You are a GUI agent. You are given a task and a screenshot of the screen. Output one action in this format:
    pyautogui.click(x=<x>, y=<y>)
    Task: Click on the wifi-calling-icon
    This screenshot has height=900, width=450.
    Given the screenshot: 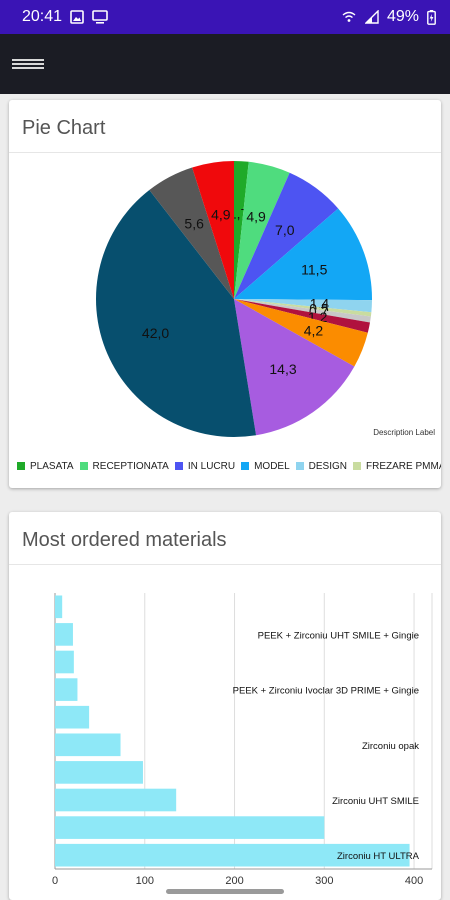 What is the action you would take?
    pyautogui.click(x=349, y=17)
    